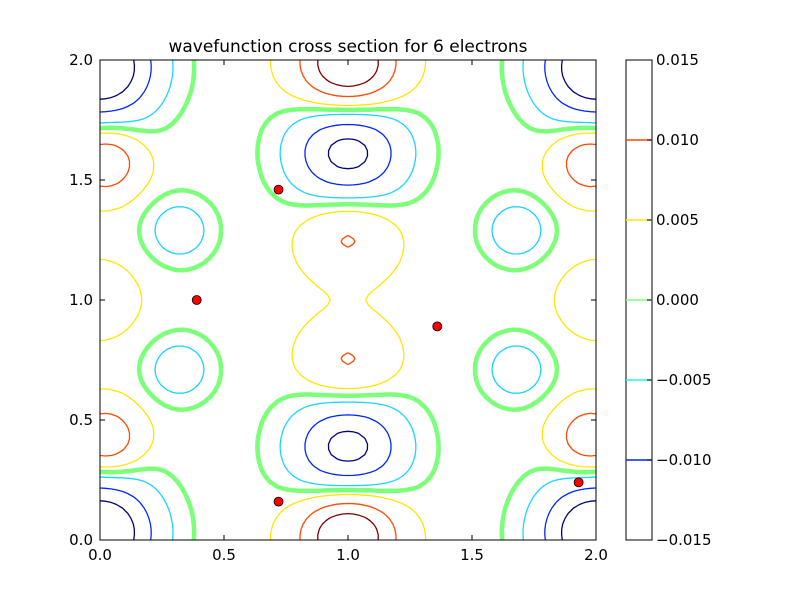  What do you see at coordinates (81, 420) in the screenshot?
I see `y-tick-label: 0.5` at bounding box center [81, 420].